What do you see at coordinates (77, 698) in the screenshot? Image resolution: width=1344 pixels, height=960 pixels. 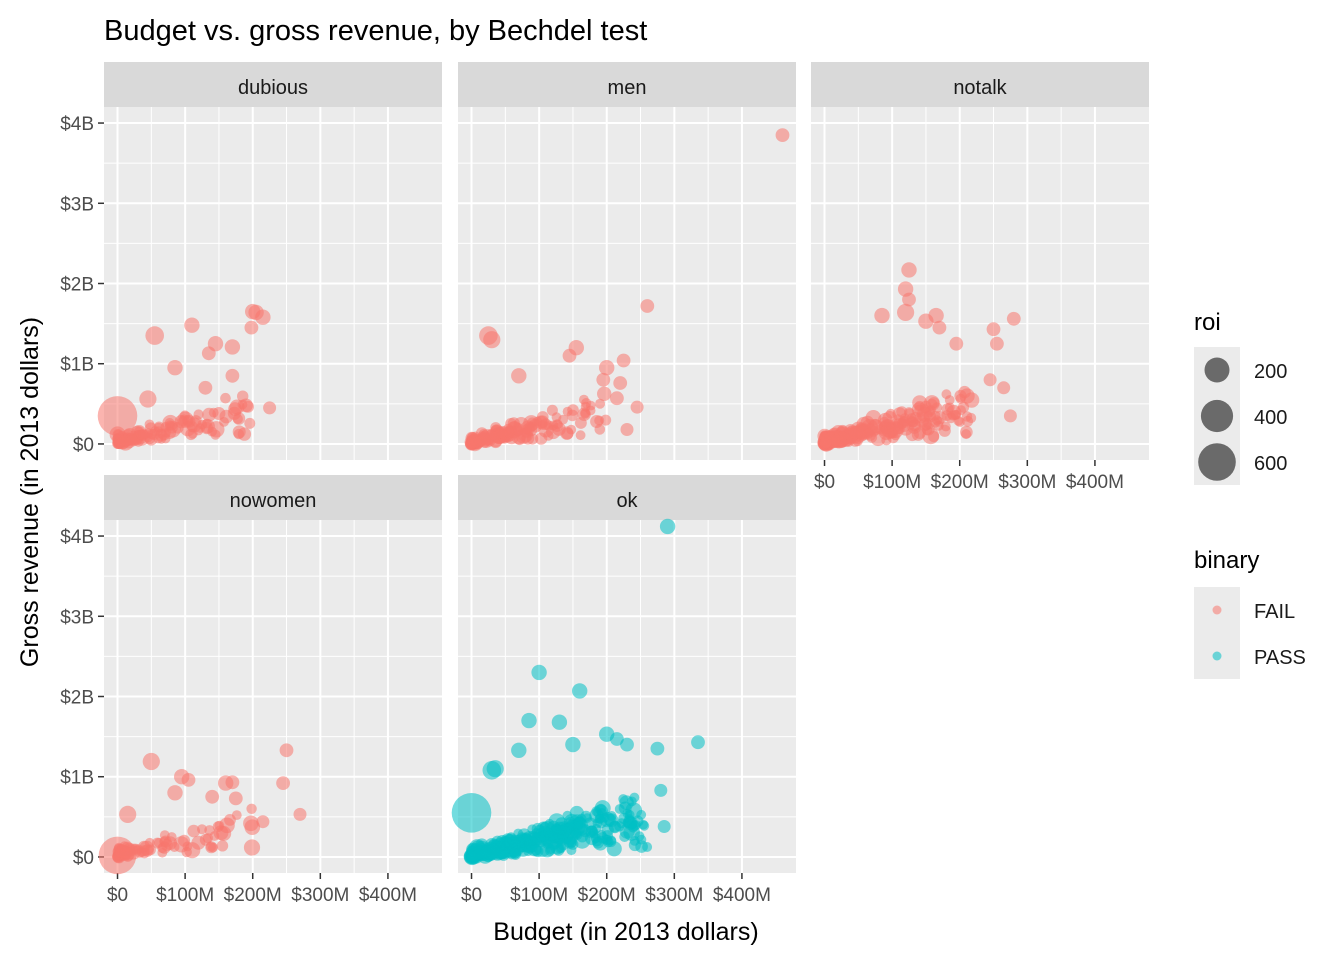 I see `y-tick-label: $2B` at bounding box center [77, 698].